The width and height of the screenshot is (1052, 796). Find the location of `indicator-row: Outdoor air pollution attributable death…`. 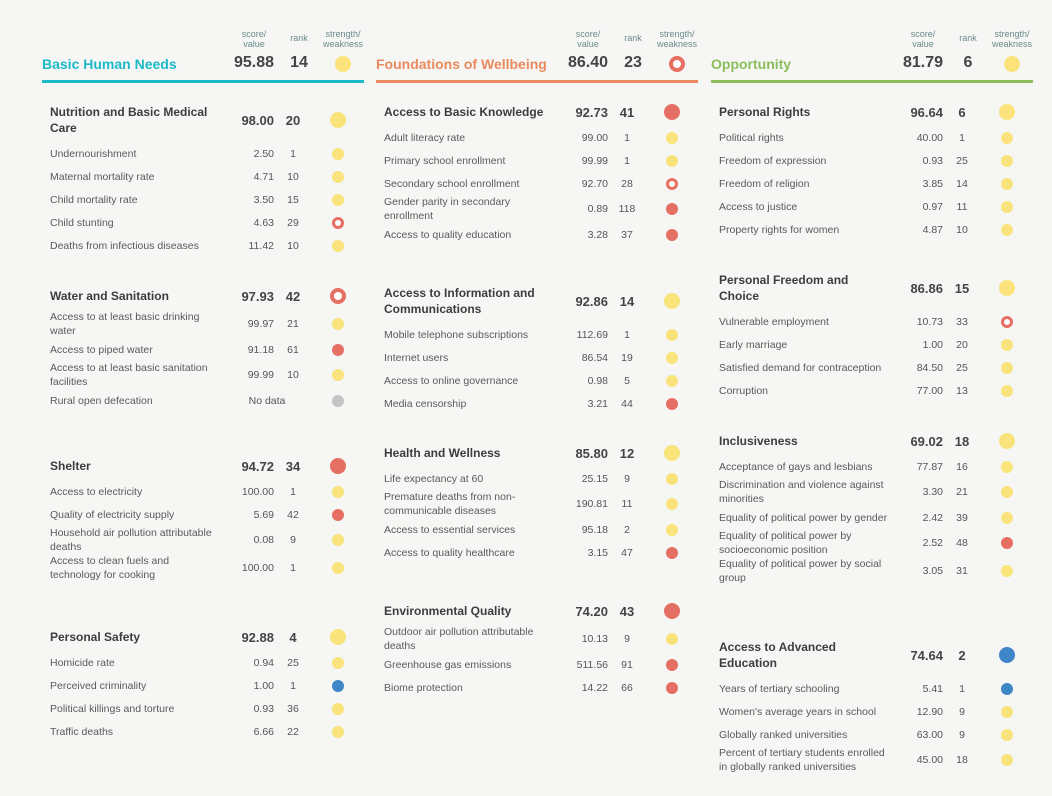

indicator-row: Outdoor air pollution attributable death… is located at coordinates (541, 639).